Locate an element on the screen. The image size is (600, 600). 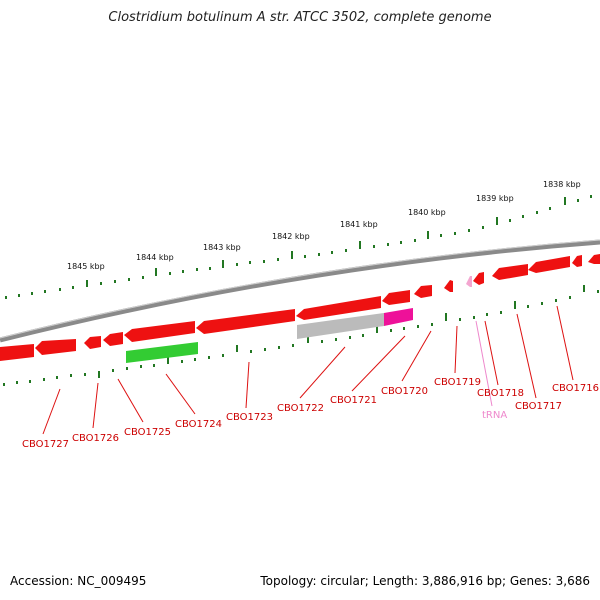
kbp-label: 1844 kbp is located at coordinates (155, 257).